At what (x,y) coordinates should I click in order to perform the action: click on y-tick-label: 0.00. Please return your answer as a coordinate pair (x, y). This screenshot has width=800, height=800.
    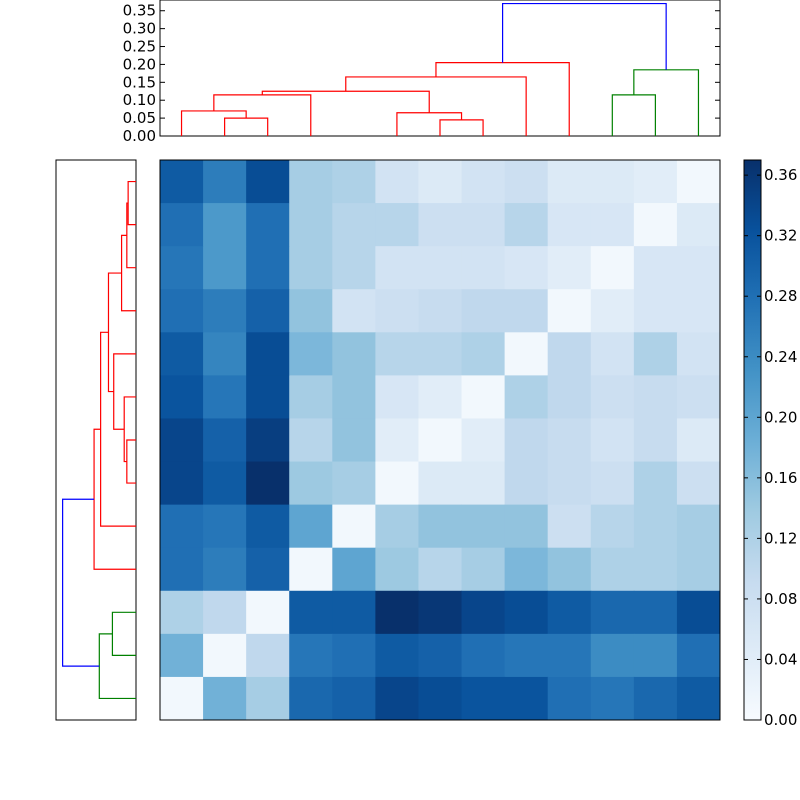
    Looking at the image, I should click on (139, 136).